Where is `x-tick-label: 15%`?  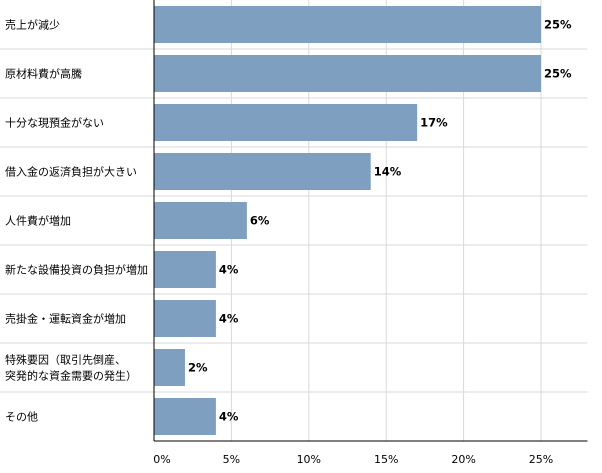 x-tick-label: 15% is located at coordinates (386, 459).